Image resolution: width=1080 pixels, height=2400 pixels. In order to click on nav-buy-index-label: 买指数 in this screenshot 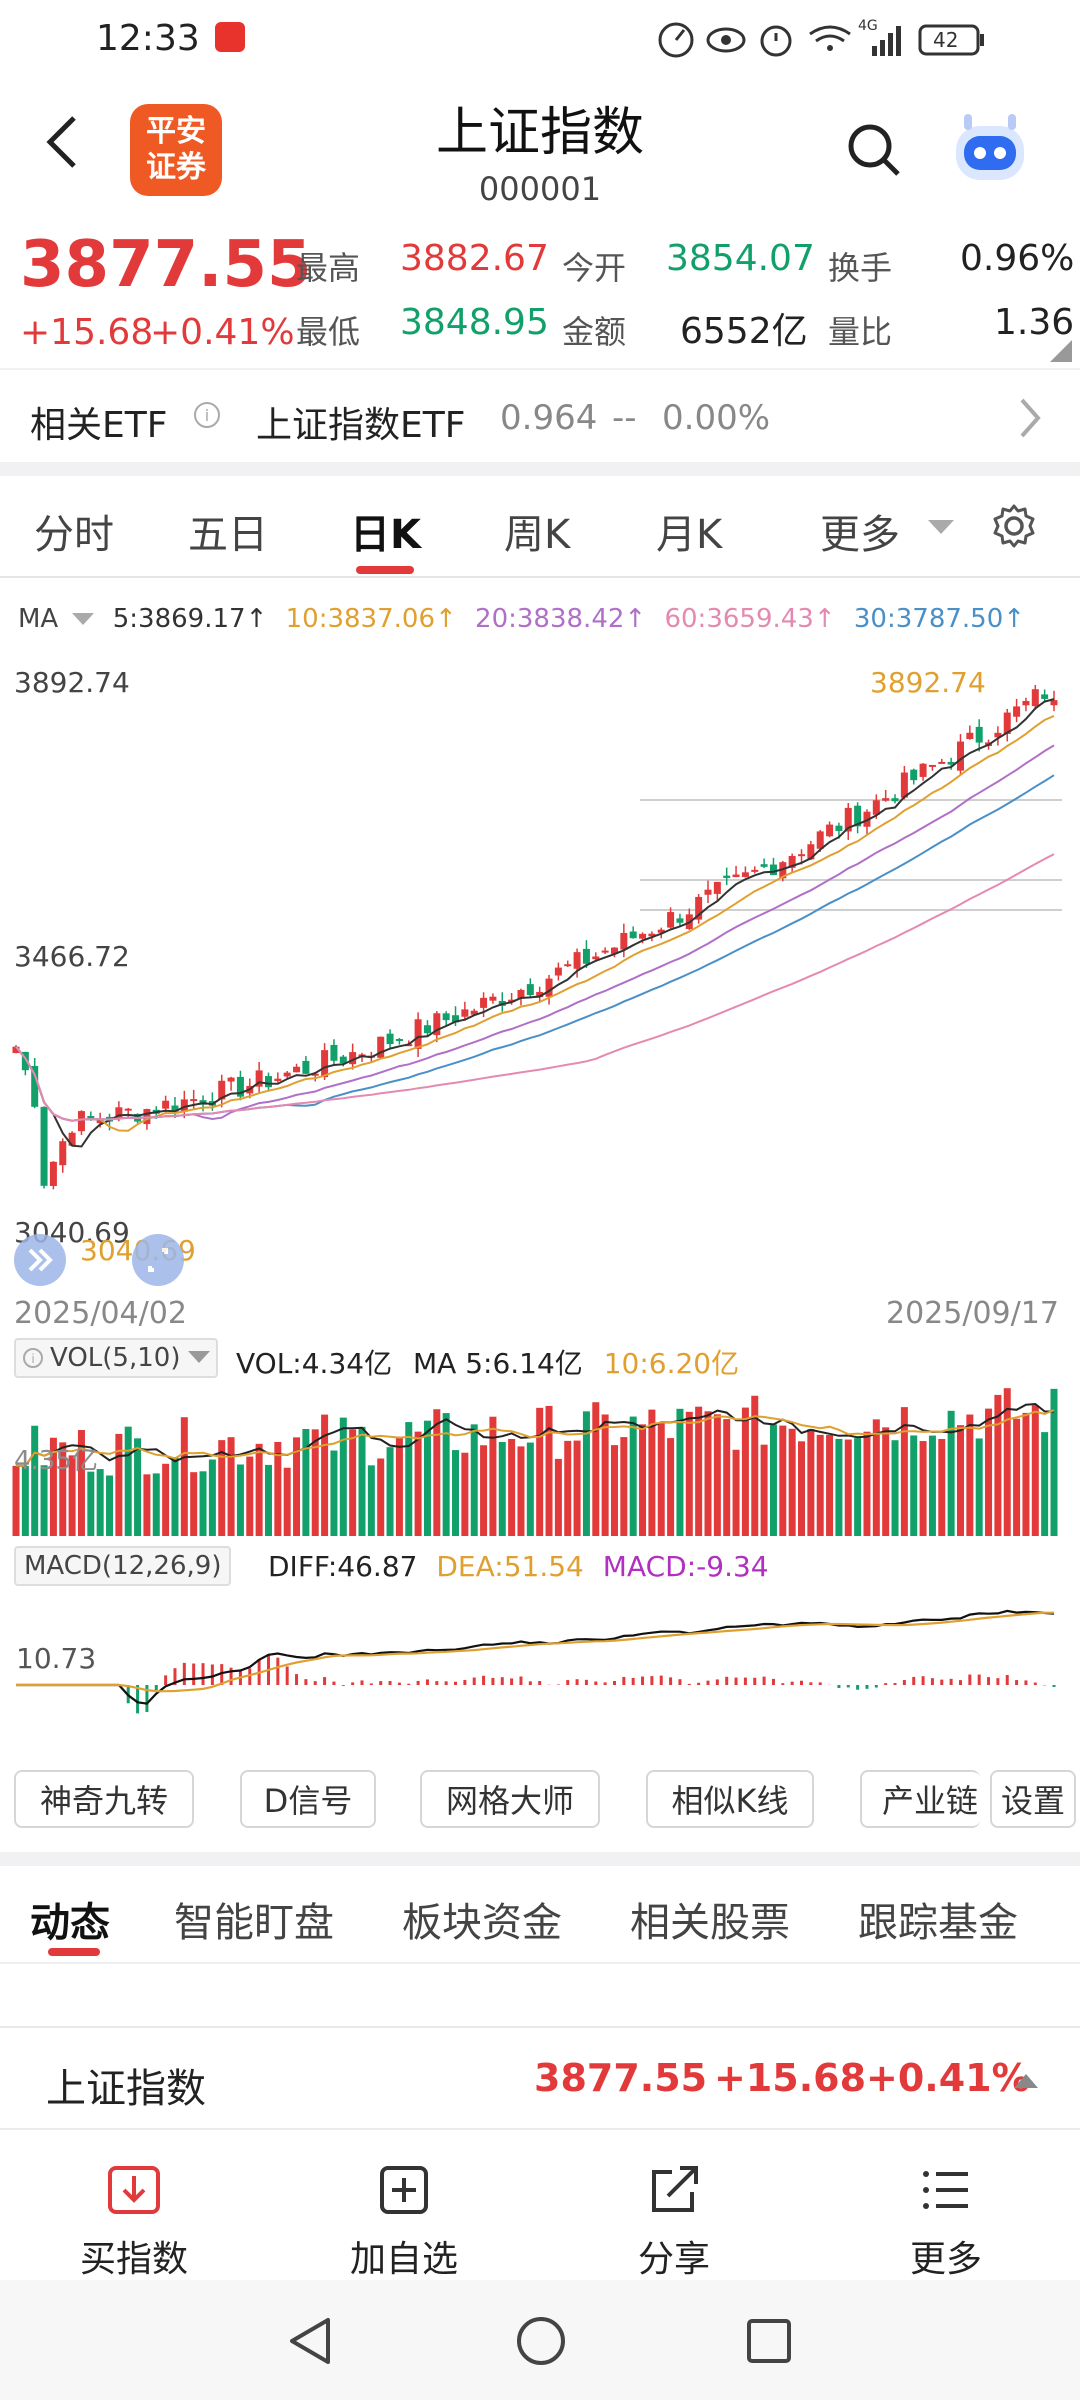, I will do `click(133, 2259)`.